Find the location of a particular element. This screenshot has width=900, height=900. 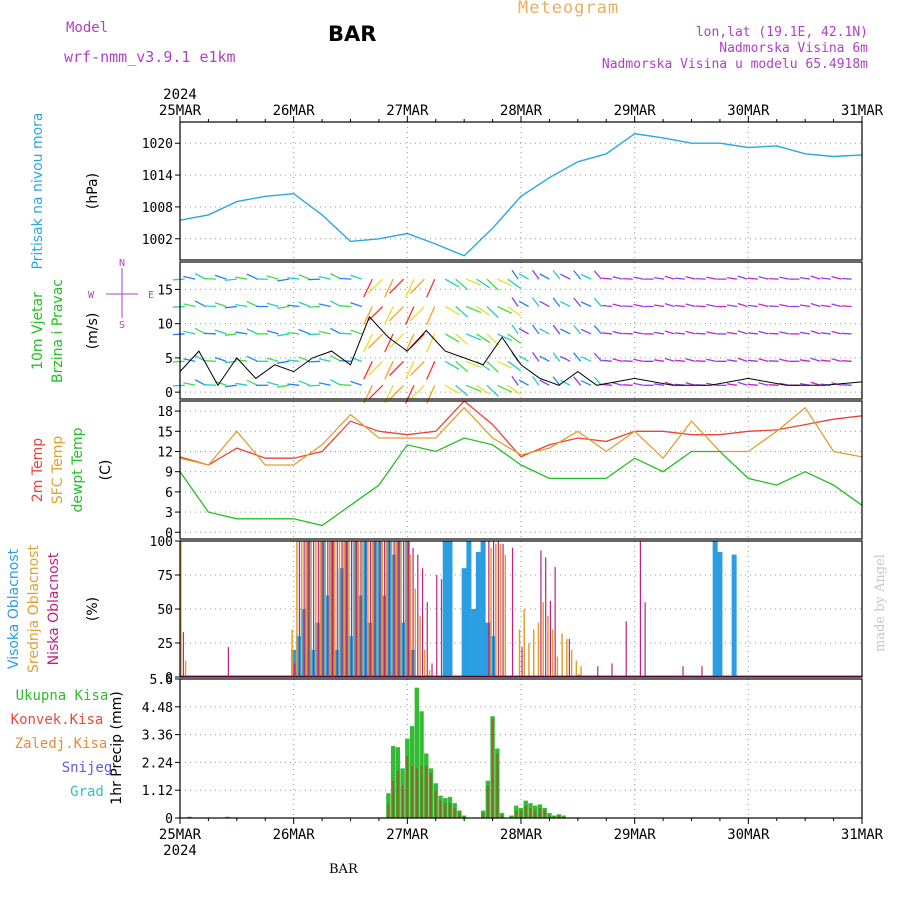

bottom-year-label: 2024 is located at coordinates (180, 851).